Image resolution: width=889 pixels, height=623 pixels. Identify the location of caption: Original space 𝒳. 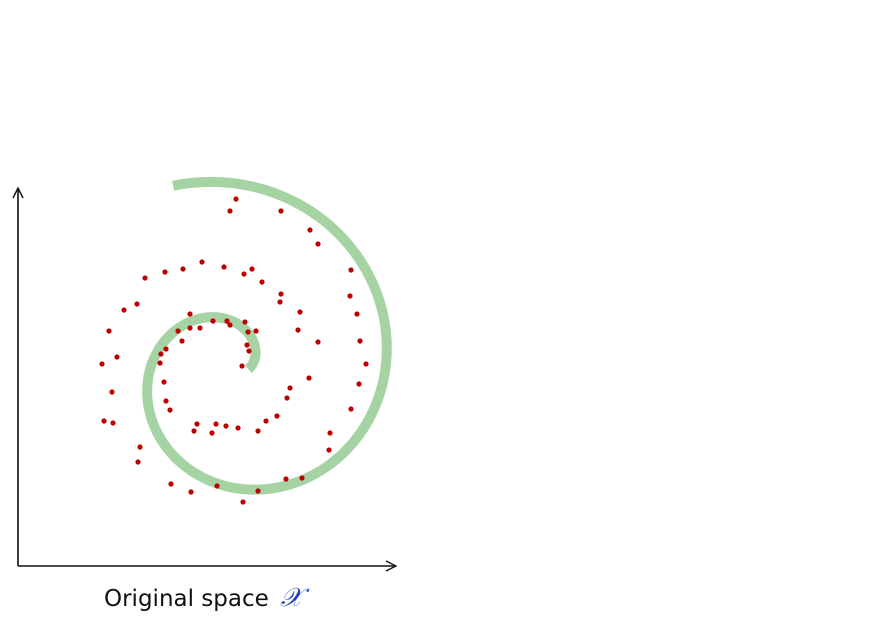
(203, 598).